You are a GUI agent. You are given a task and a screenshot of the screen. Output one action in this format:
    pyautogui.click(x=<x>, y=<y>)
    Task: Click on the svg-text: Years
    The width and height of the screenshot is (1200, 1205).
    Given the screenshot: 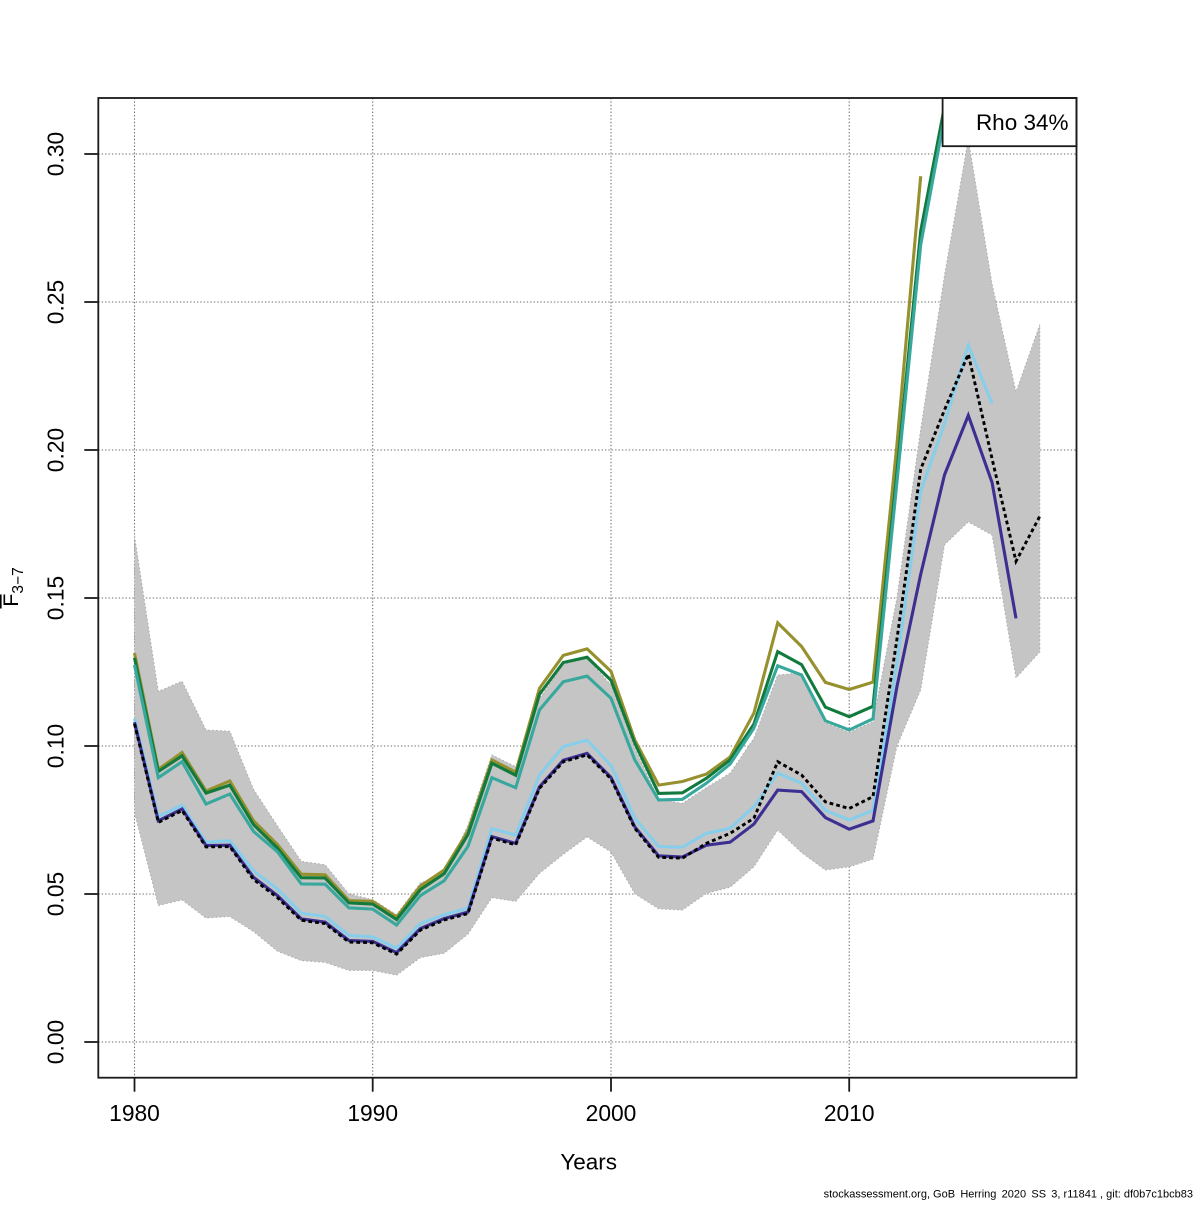 What is the action you would take?
    pyautogui.click(x=588, y=1162)
    